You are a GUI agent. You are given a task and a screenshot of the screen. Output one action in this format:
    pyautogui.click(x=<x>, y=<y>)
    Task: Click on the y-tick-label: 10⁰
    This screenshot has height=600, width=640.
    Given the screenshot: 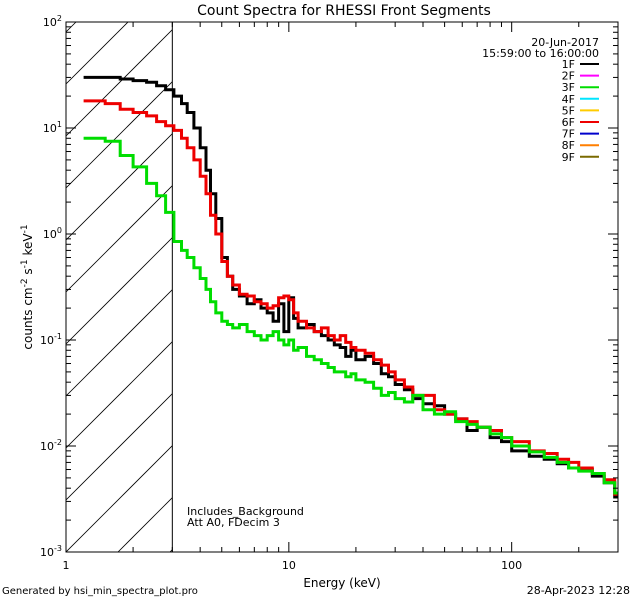 What is the action you would take?
    pyautogui.click(x=52, y=233)
    